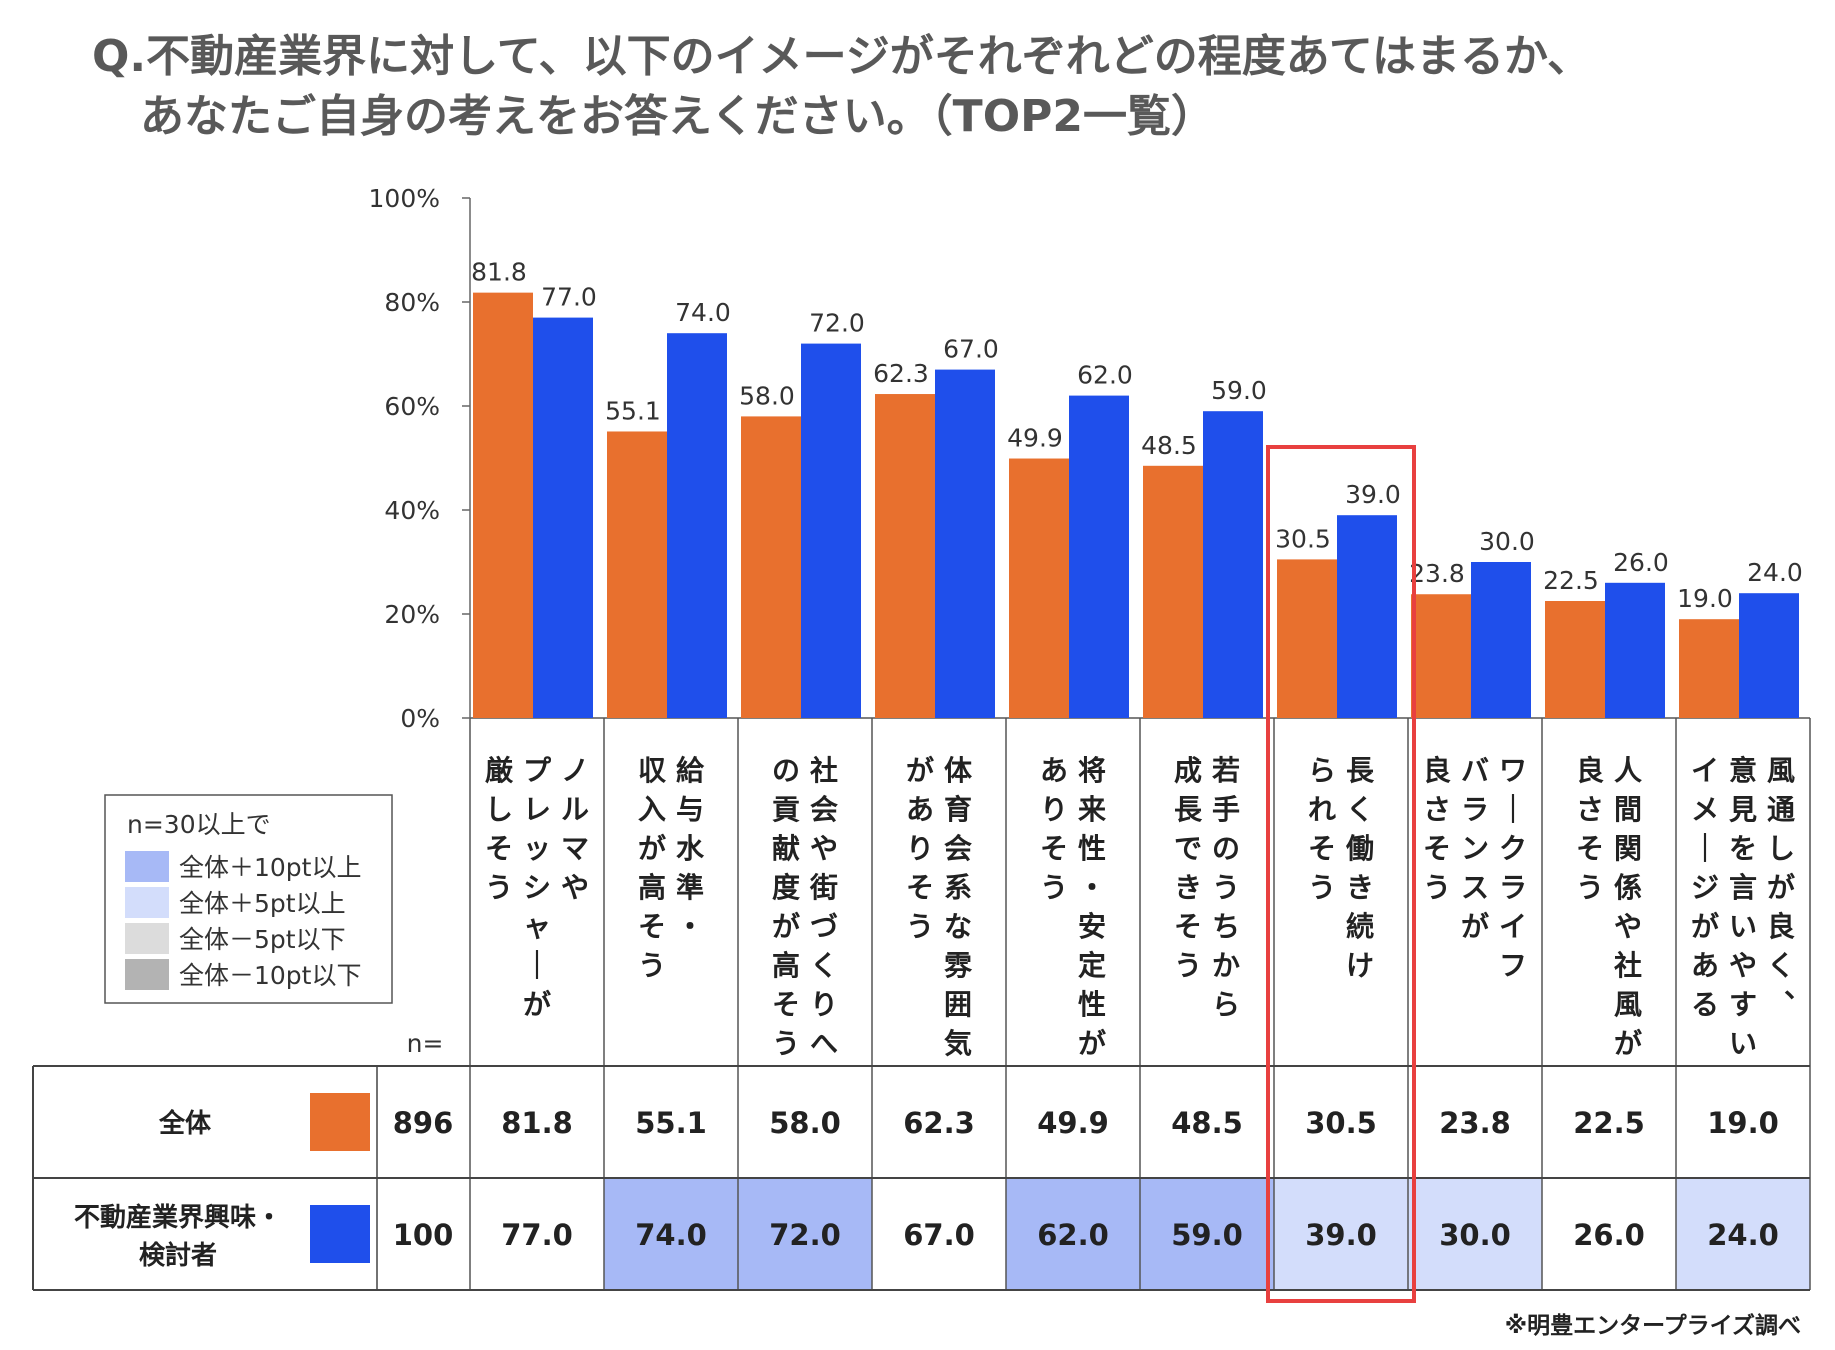 The height and width of the screenshot is (1350, 1835). Describe the element at coordinates (1188, 809) in the screenshot. I see `category-label-char: 長` at that location.